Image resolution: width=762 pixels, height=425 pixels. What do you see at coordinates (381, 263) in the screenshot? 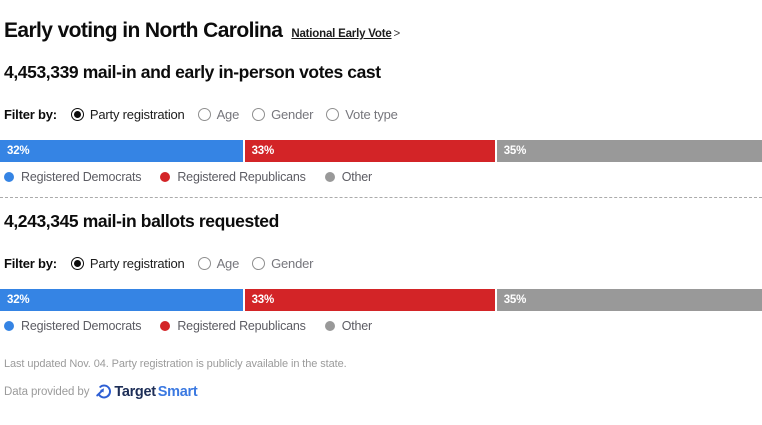
I see `section2-filter-row: Filter by: Party registration Age Gender` at bounding box center [381, 263].